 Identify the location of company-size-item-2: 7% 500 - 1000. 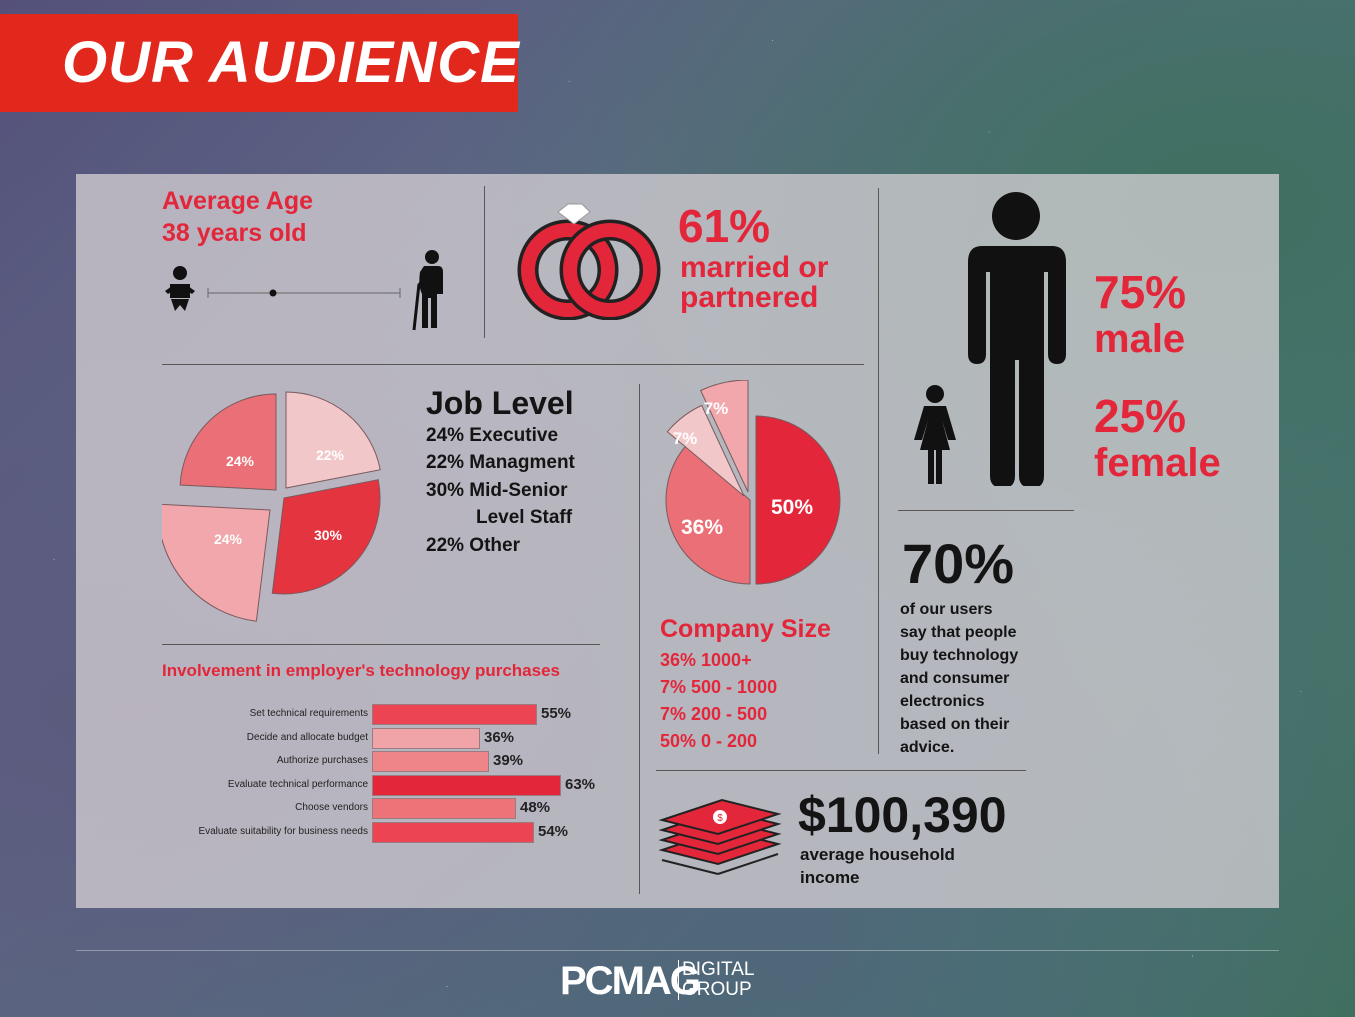
(719, 687).